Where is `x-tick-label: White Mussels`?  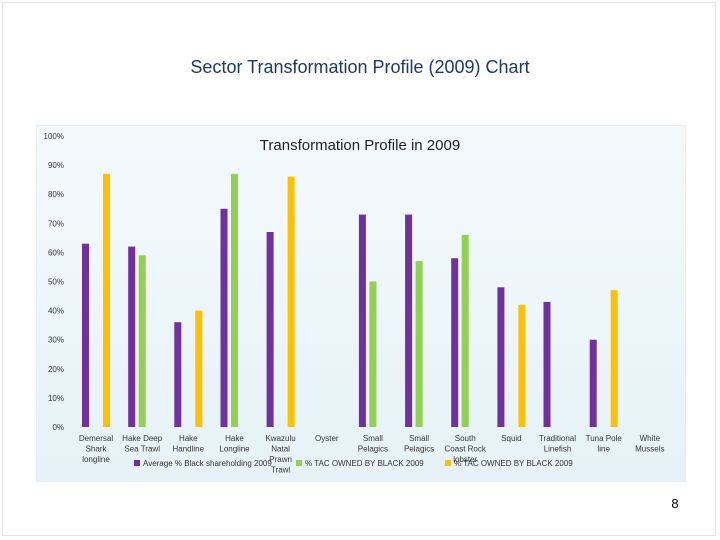
x-tick-label: White Mussels is located at coordinates (649, 444).